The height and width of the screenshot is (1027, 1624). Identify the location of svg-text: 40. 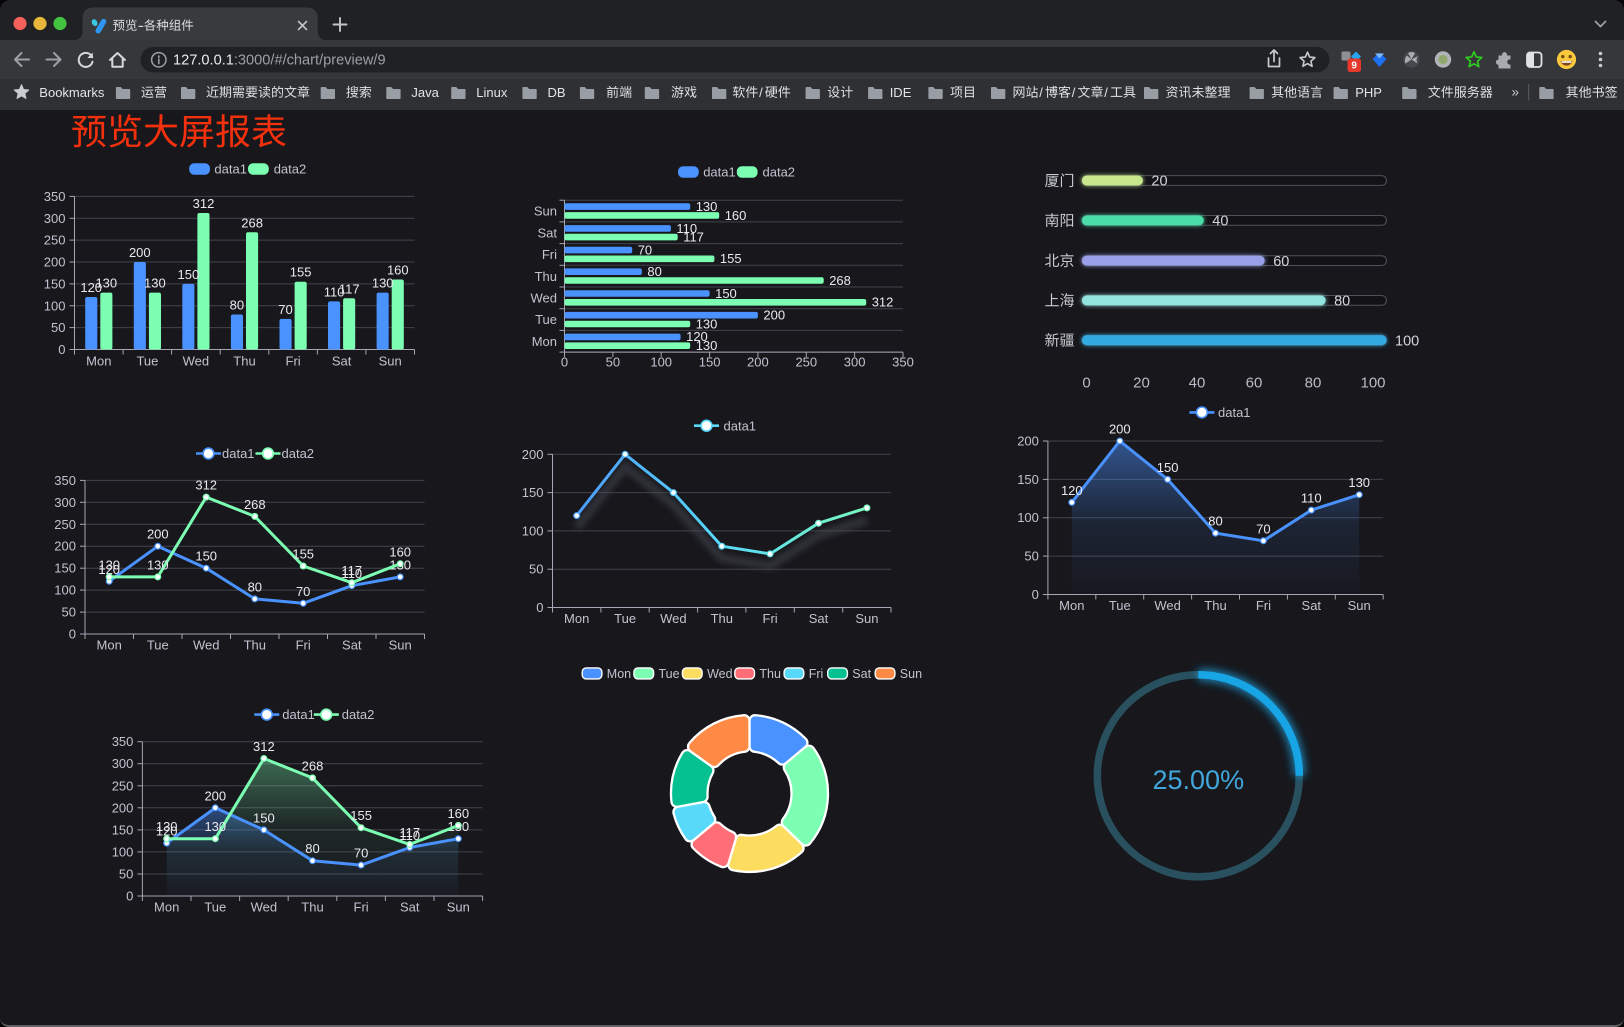
(1197, 383).